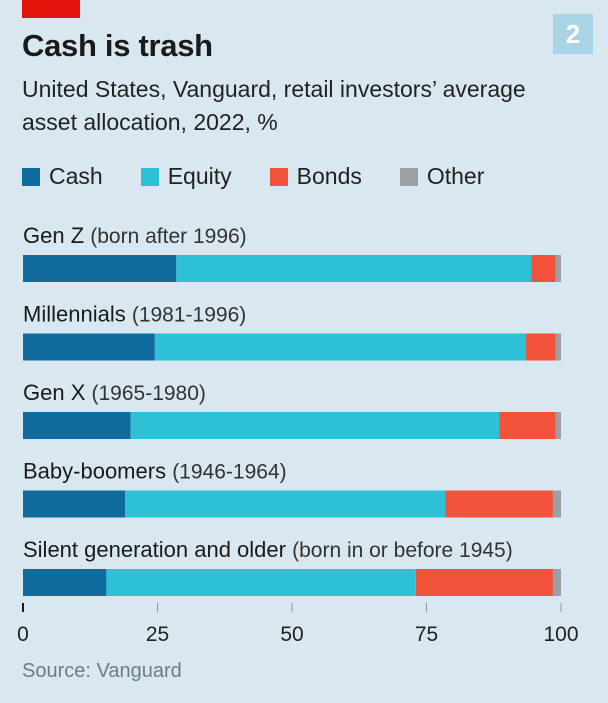 Image resolution: width=608 pixels, height=703 pixels. What do you see at coordinates (148, 393) in the screenshot?
I see `category-detail-gen-x: (1965-1980)` at bounding box center [148, 393].